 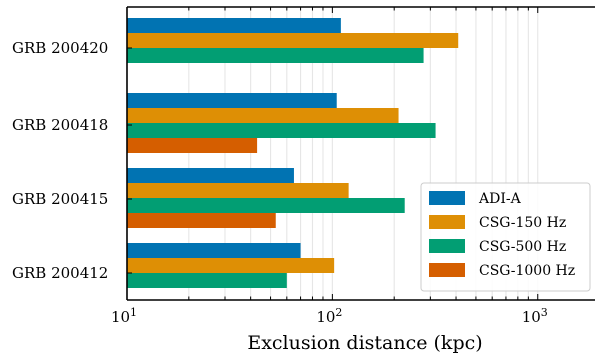 What do you see at coordinates (522, 247) in the screenshot?
I see `legend-label: CSG-500 Hz` at bounding box center [522, 247].